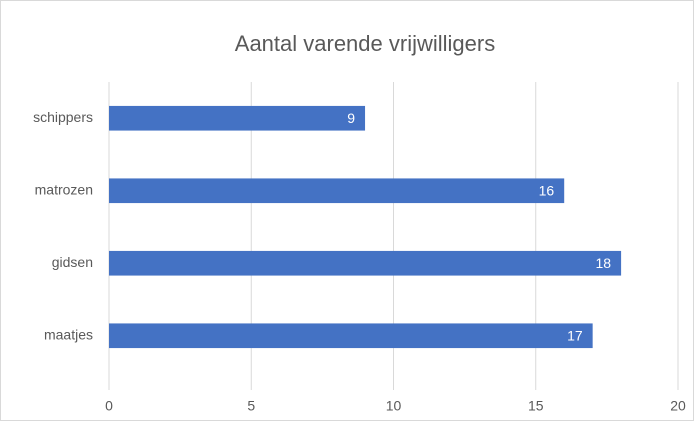 The height and width of the screenshot is (421, 695). What do you see at coordinates (536, 406) in the screenshot?
I see `x-tick-label: 15` at bounding box center [536, 406].